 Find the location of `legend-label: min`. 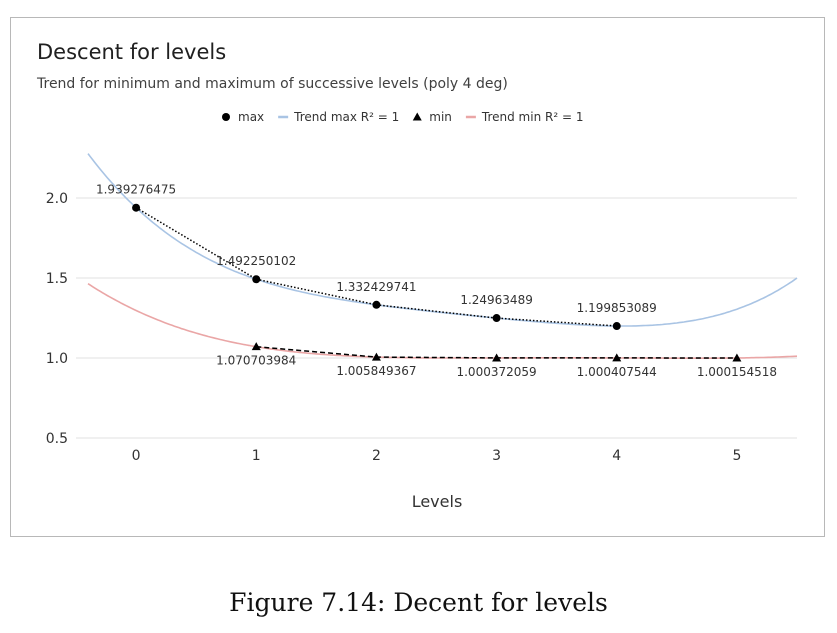

legend-label: min is located at coordinates (440, 117).